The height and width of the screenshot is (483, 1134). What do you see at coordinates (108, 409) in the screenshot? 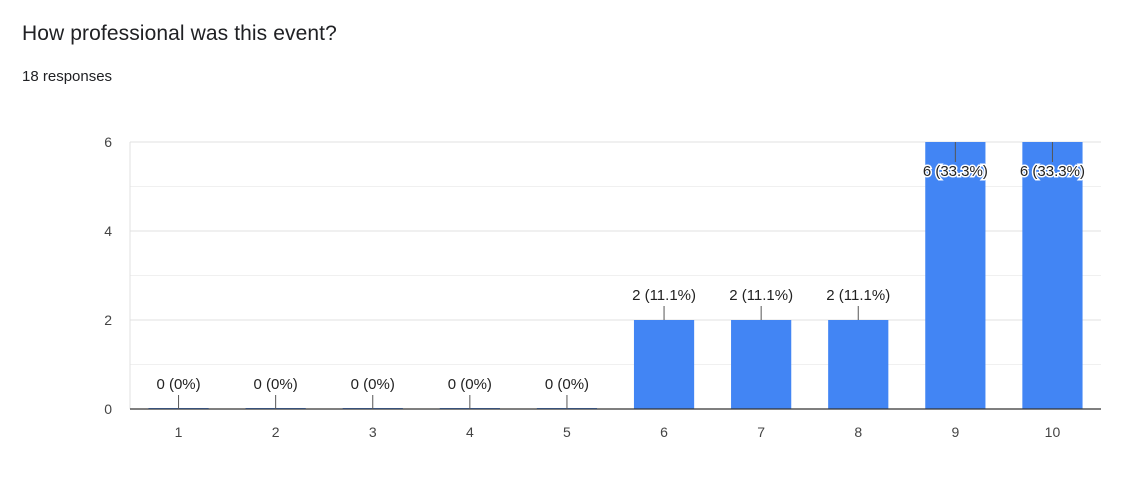
I see `y-tick-label: 0` at bounding box center [108, 409].